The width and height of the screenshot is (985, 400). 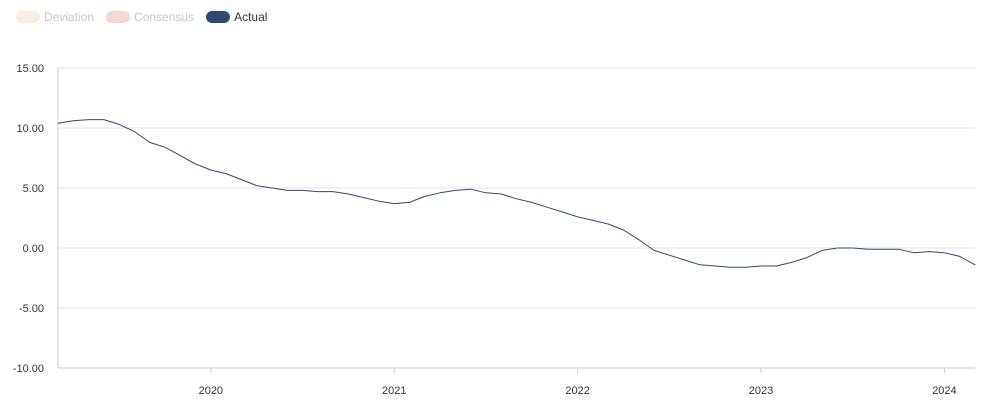 What do you see at coordinates (31, 309) in the screenshot?
I see `y-tick-label: -5.00` at bounding box center [31, 309].